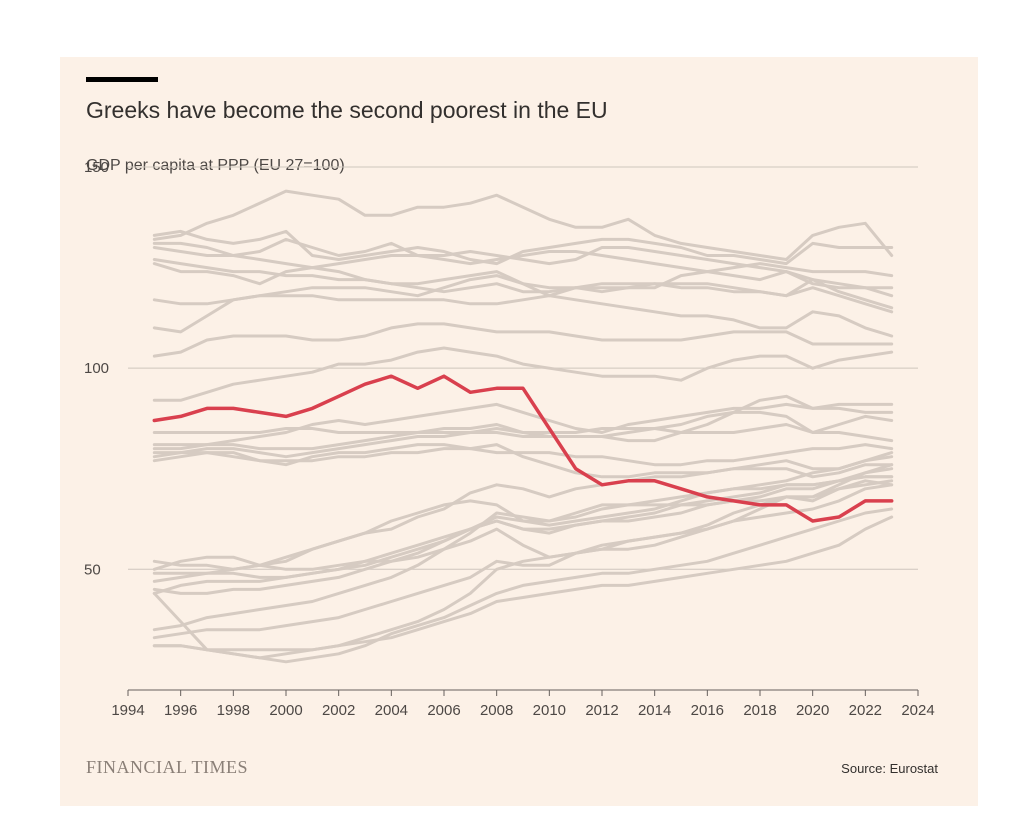  What do you see at coordinates (707, 710) in the screenshot?
I see `x-tick-label: 2016` at bounding box center [707, 710].